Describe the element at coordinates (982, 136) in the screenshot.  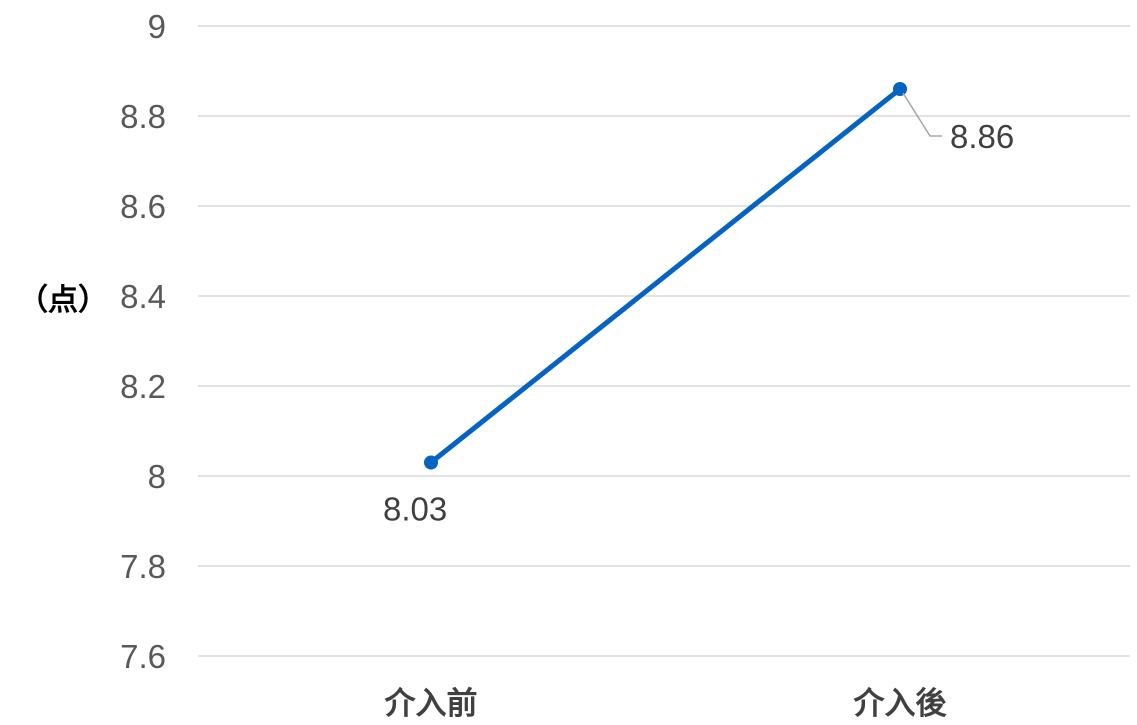
I see `data-label: 8.86` at that location.